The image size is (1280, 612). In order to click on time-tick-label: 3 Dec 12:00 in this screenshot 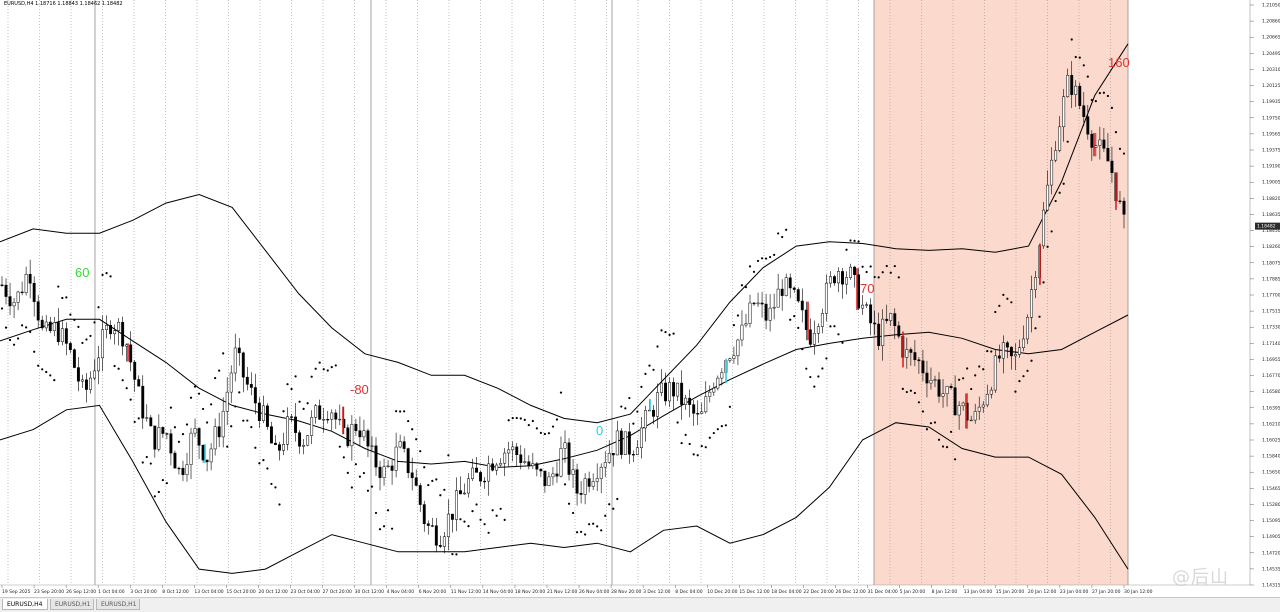, I will do `click(657, 592)`.